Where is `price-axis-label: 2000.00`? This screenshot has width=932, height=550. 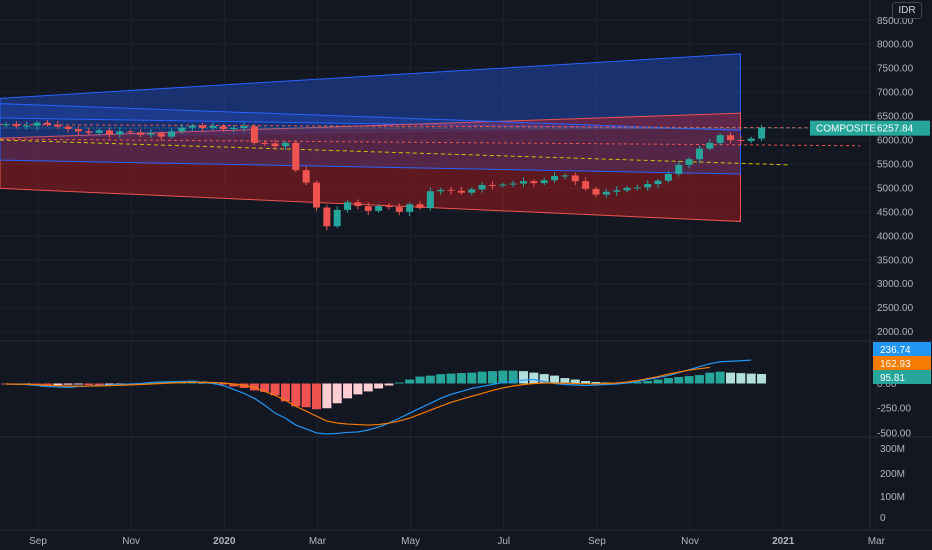 price-axis-label: 2000.00 is located at coordinates (895, 332).